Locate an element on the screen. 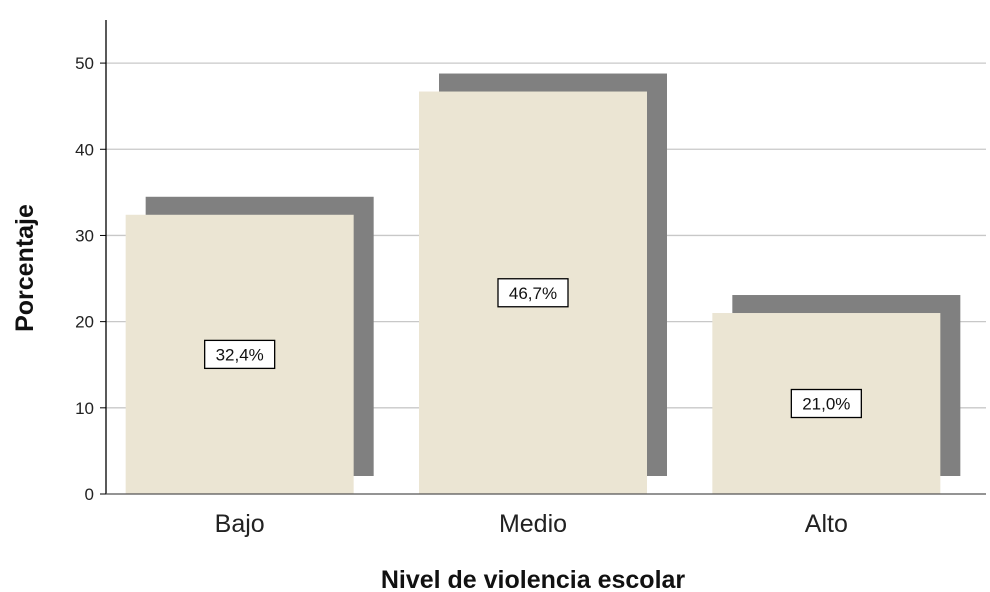  data-label-box-medio is located at coordinates (533, 293).